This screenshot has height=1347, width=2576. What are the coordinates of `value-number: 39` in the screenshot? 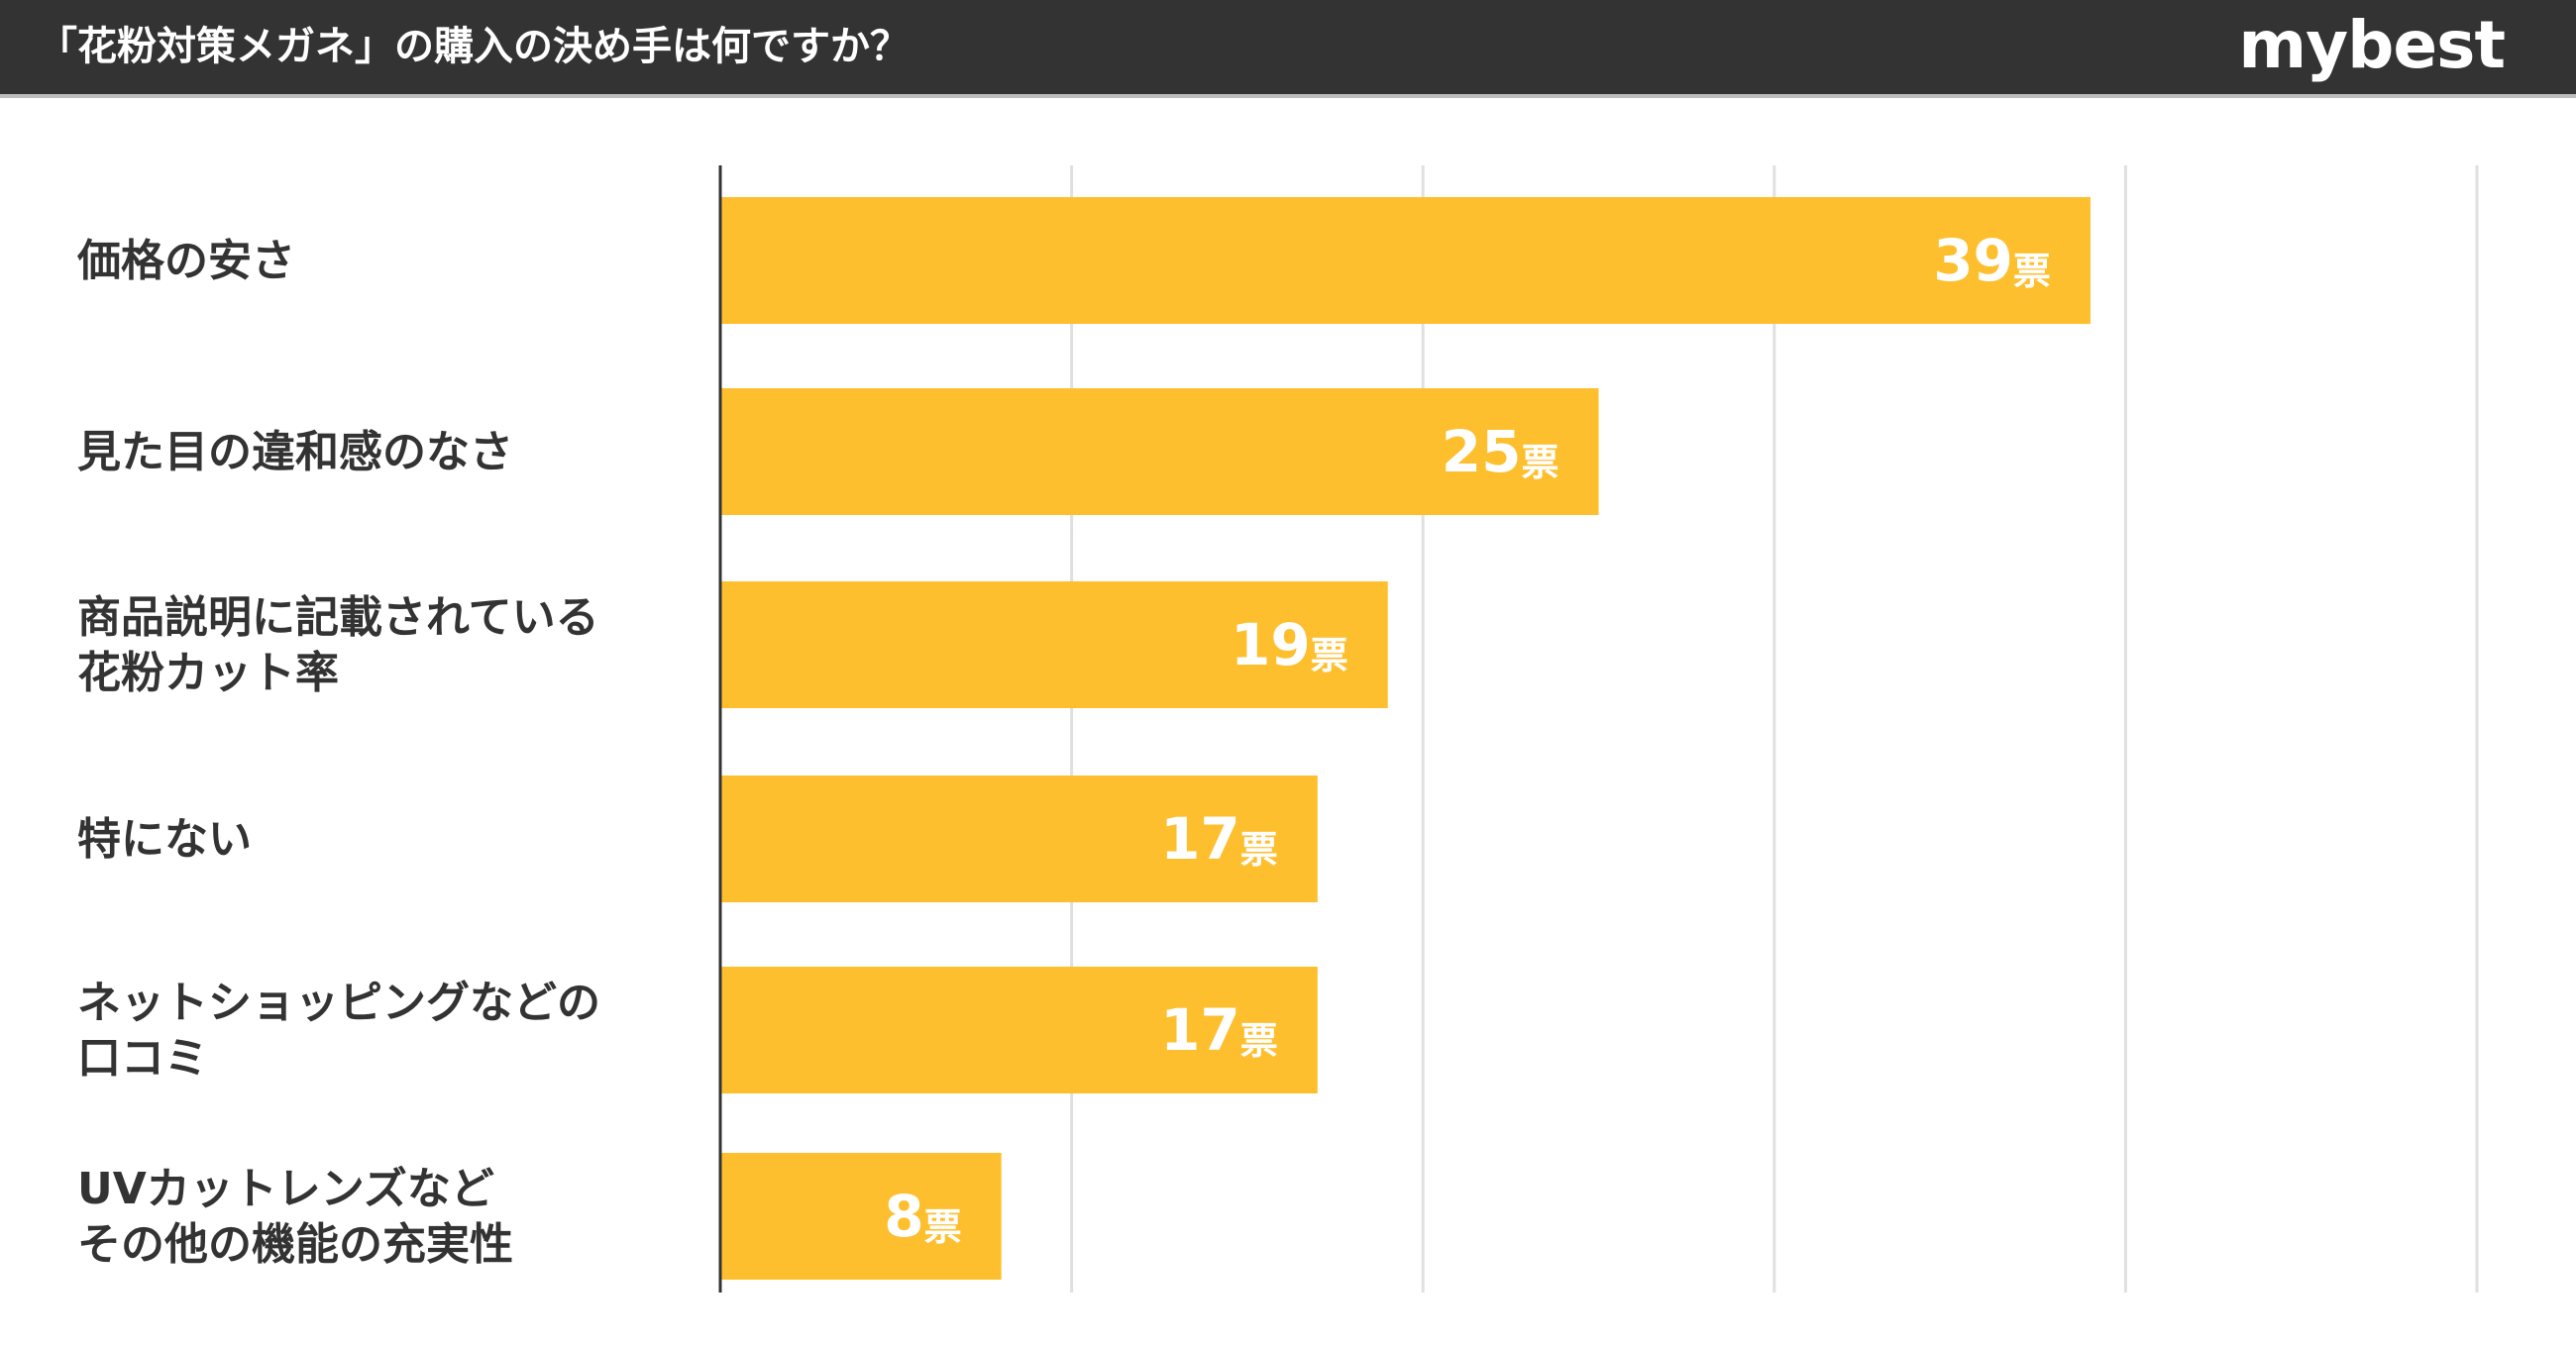 It's located at (1973, 260).